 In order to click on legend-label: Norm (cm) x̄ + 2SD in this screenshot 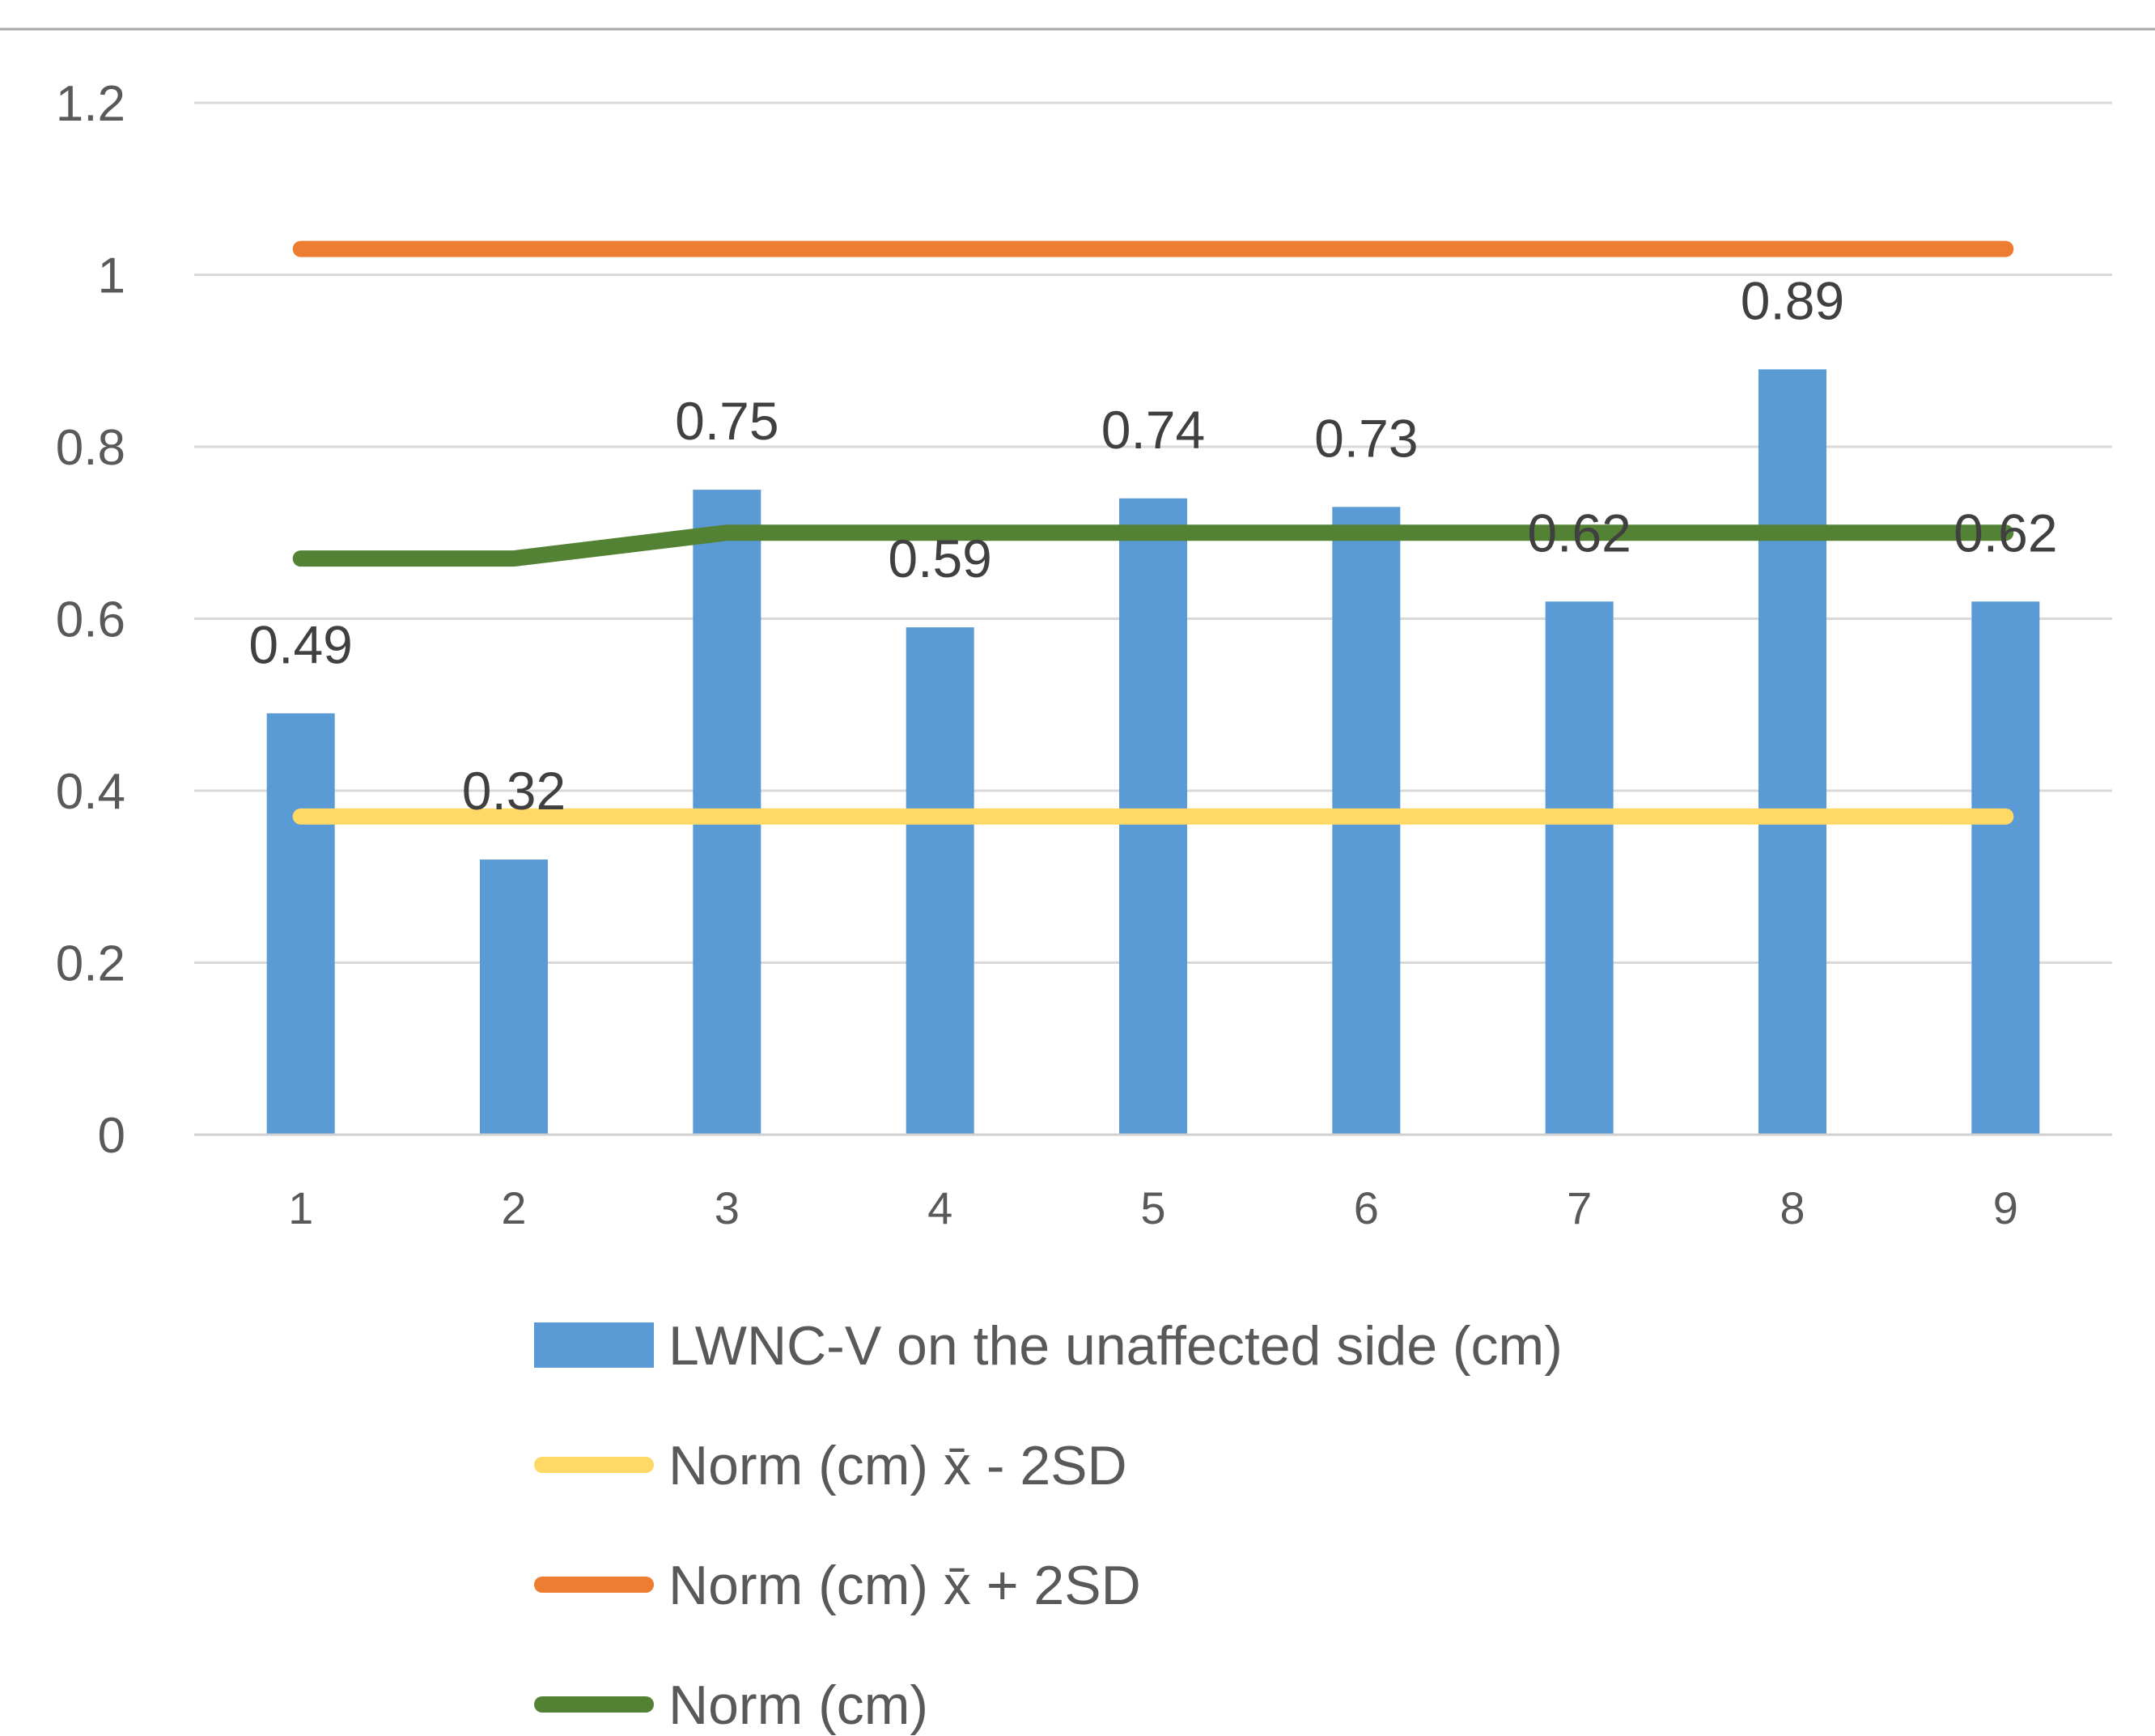, I will do `click(905, 1585)`.